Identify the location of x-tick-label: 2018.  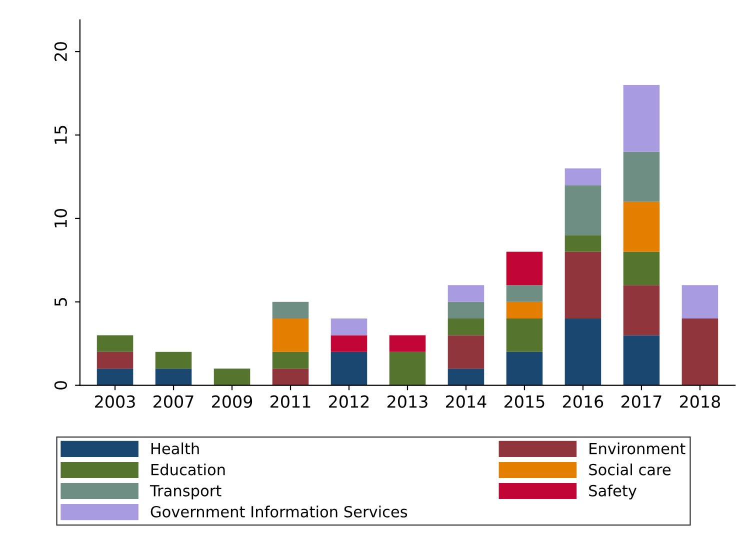
(700, 401).